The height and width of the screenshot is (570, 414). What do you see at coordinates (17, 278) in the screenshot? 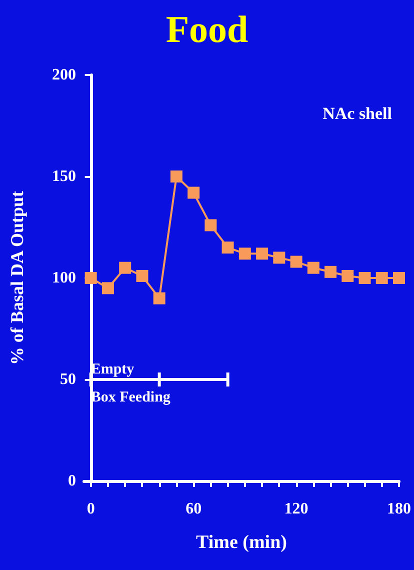
I see `y-axis-title: % of Basal DA Output` at bounding box center [17, 278].